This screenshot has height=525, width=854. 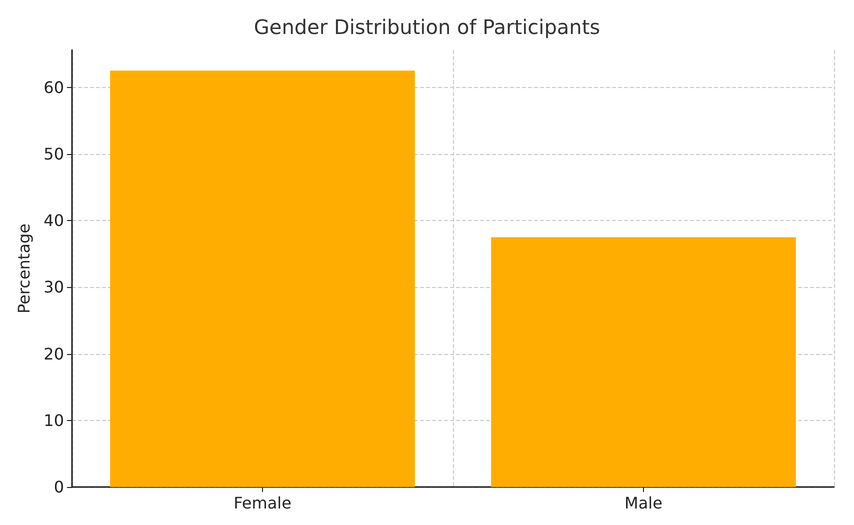 What do you see at coordinates (54, 354) in the screenshot?
I see `y-tick-label: 20` at bounding box center [54, 354].